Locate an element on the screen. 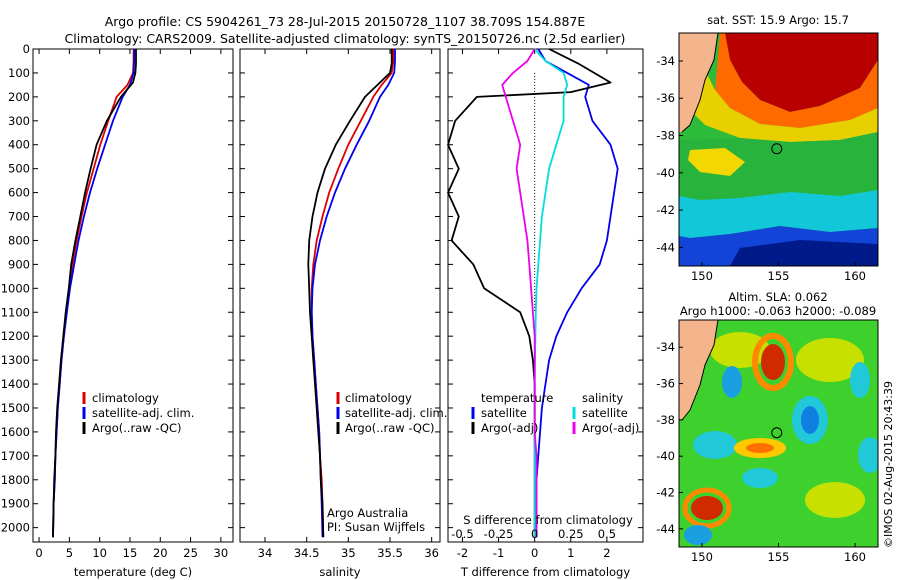 The height and width of the screenshot is (580, 900). y-tick-label: 1300 is located at coordinates (15, 360).